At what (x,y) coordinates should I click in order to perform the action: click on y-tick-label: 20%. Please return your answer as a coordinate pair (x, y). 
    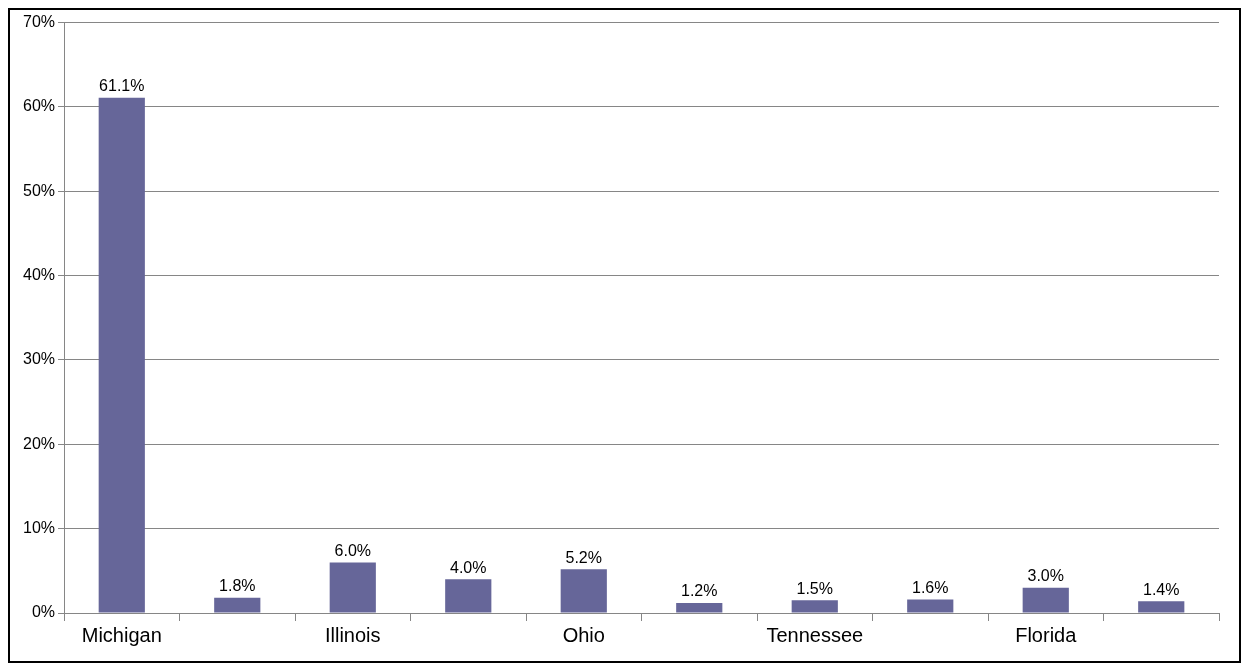
    Looking at the image, I should click on (39, 443).